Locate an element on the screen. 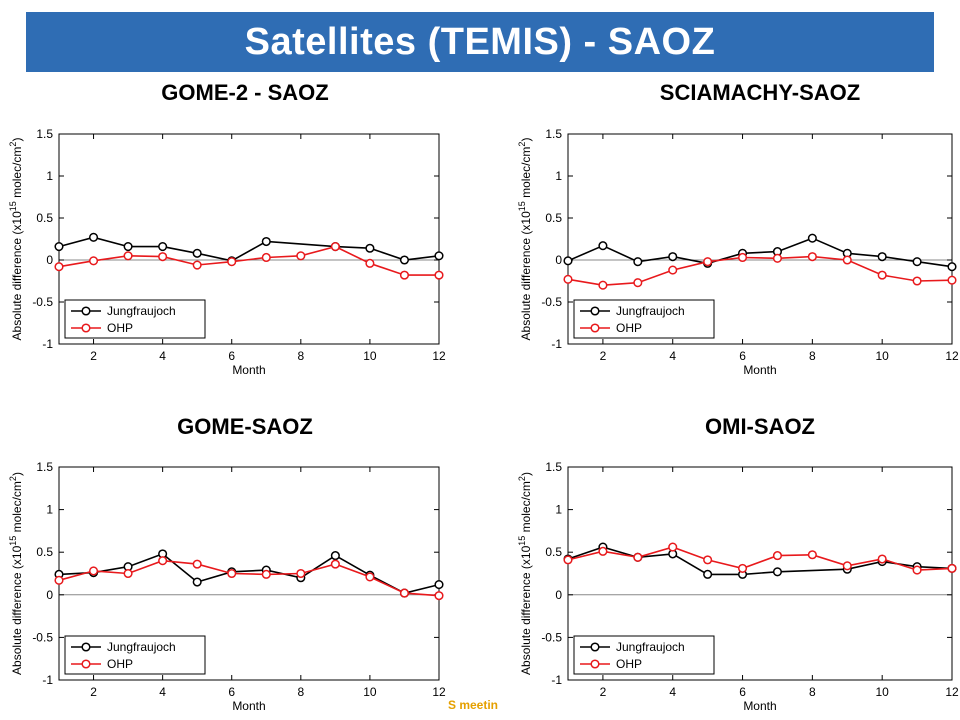 The width and height of the screenshot is (960, 720). chart-title-gome: GOME-SAOZ is located at coordinates (245, 426).